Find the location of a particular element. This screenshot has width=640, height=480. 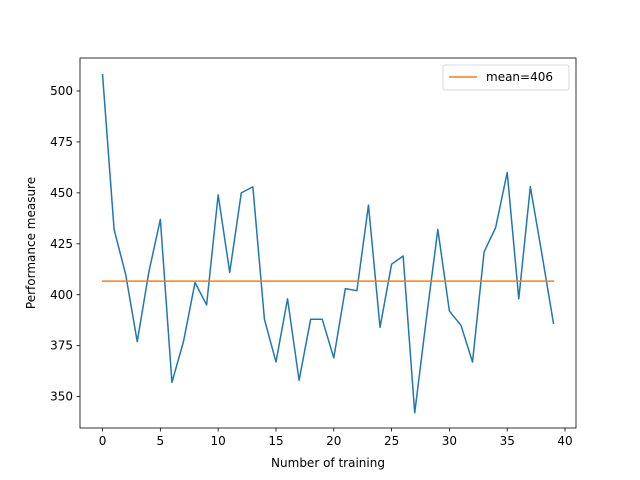

x-tick-label: 20 is located at coordinates (333, 441).